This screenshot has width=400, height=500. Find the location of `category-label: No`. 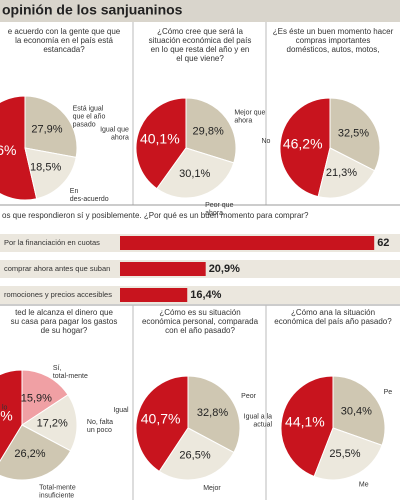

category-label: No is located at coordinates (265, 141).